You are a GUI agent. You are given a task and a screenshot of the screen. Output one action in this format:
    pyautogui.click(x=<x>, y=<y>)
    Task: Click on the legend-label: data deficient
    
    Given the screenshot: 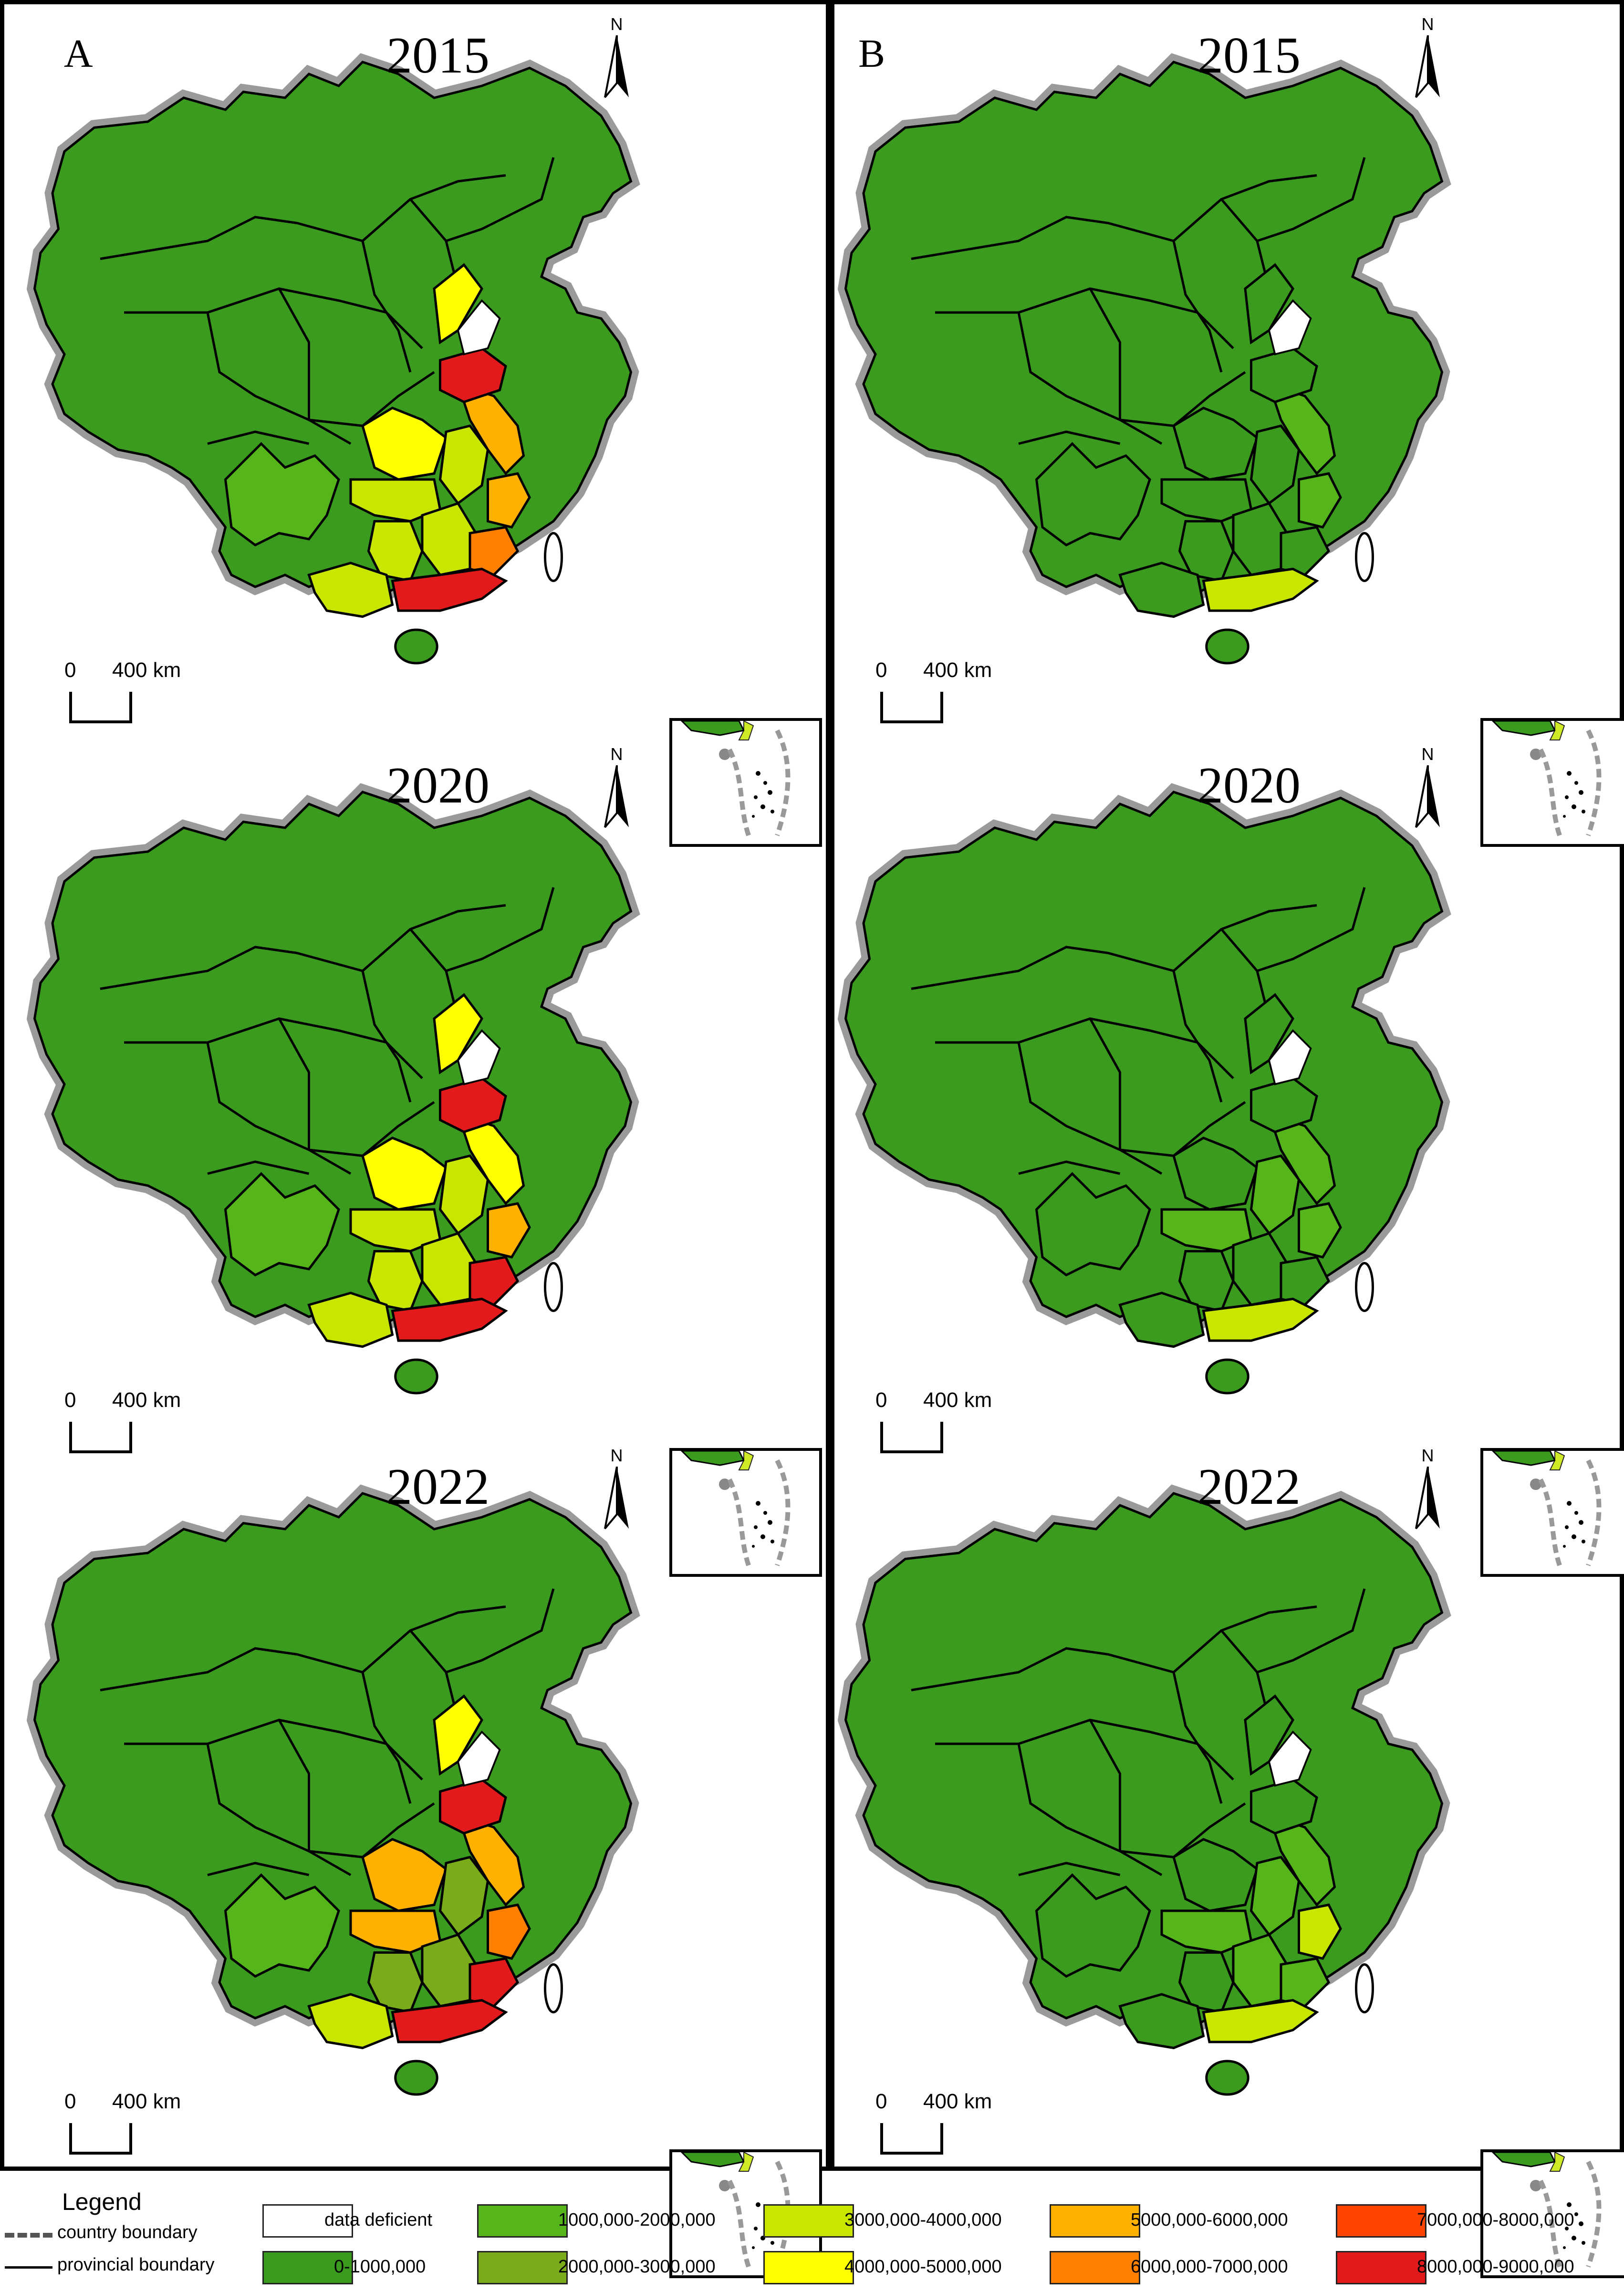 What is the action you would take?
    pyautogui.click(x=378, y=2220)
    